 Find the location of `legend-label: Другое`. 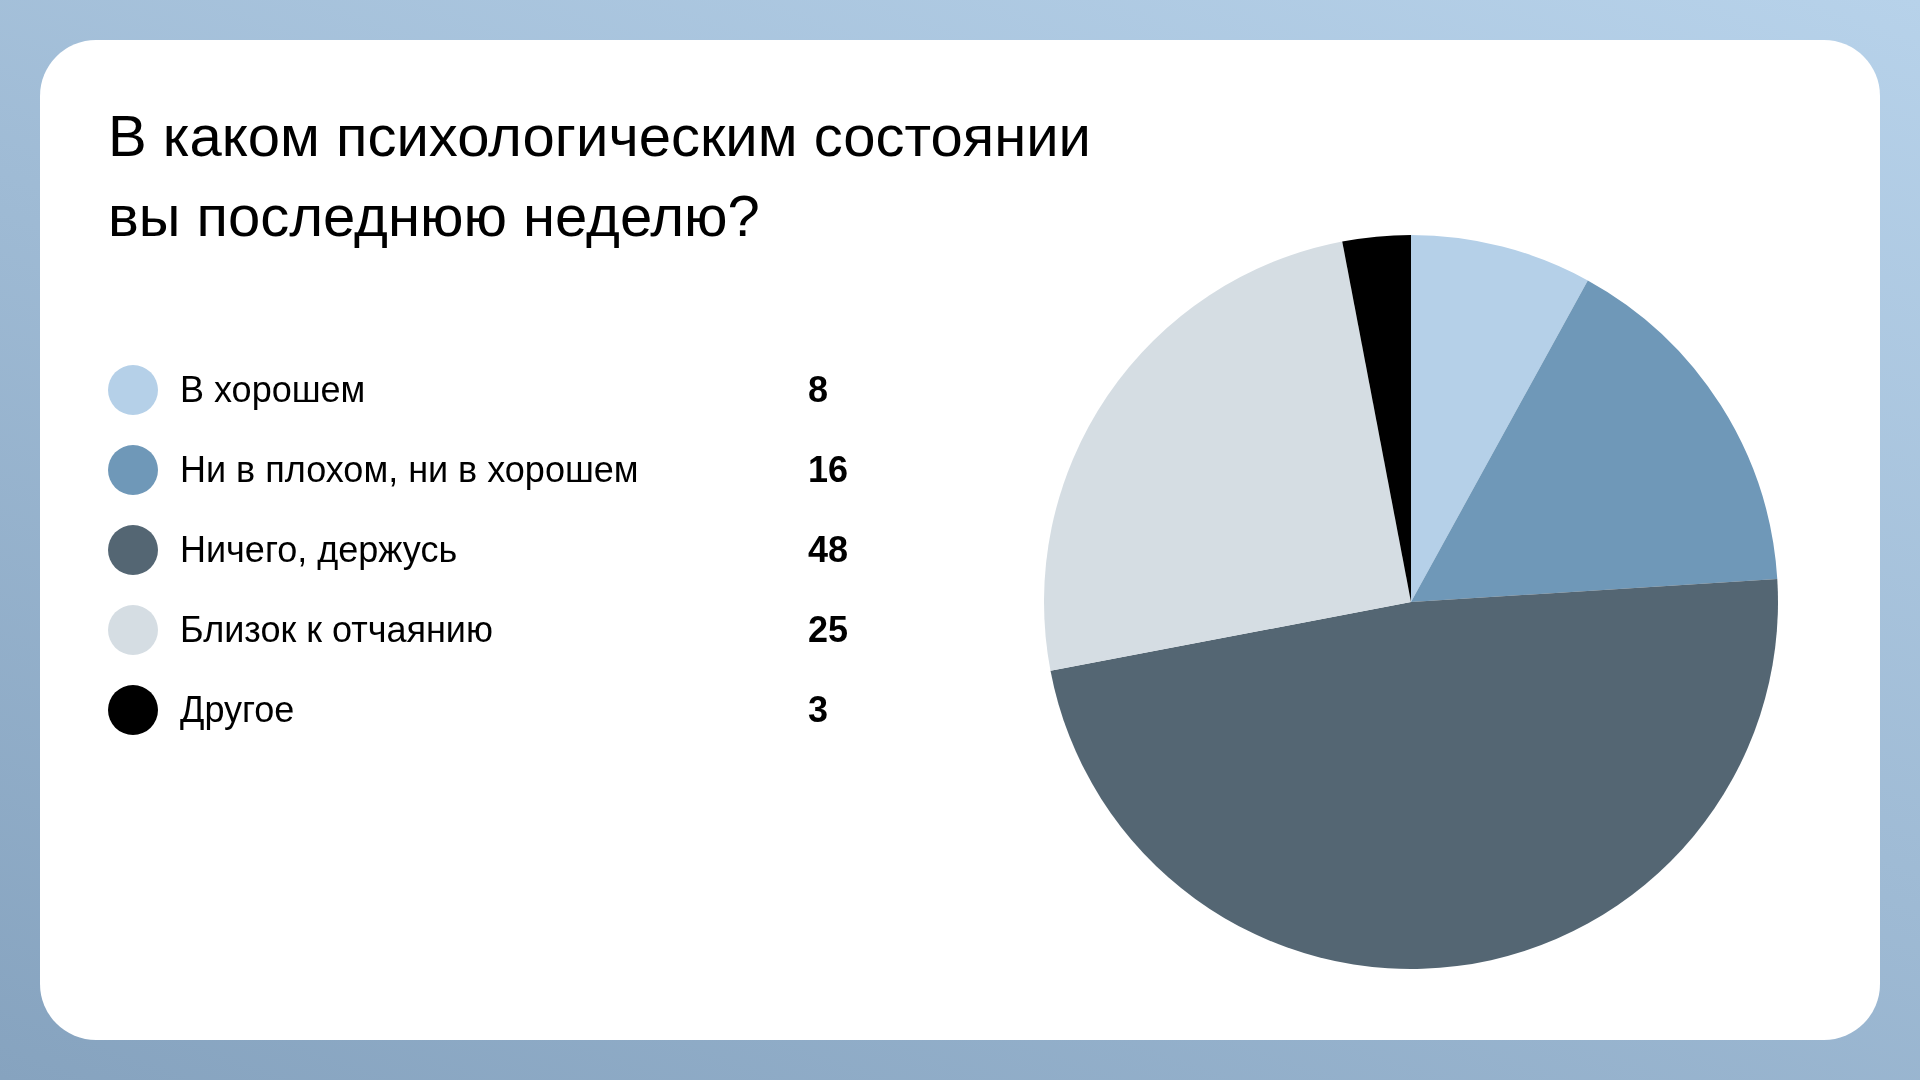

legend-label: Другое is located at coordinates (238, 710).